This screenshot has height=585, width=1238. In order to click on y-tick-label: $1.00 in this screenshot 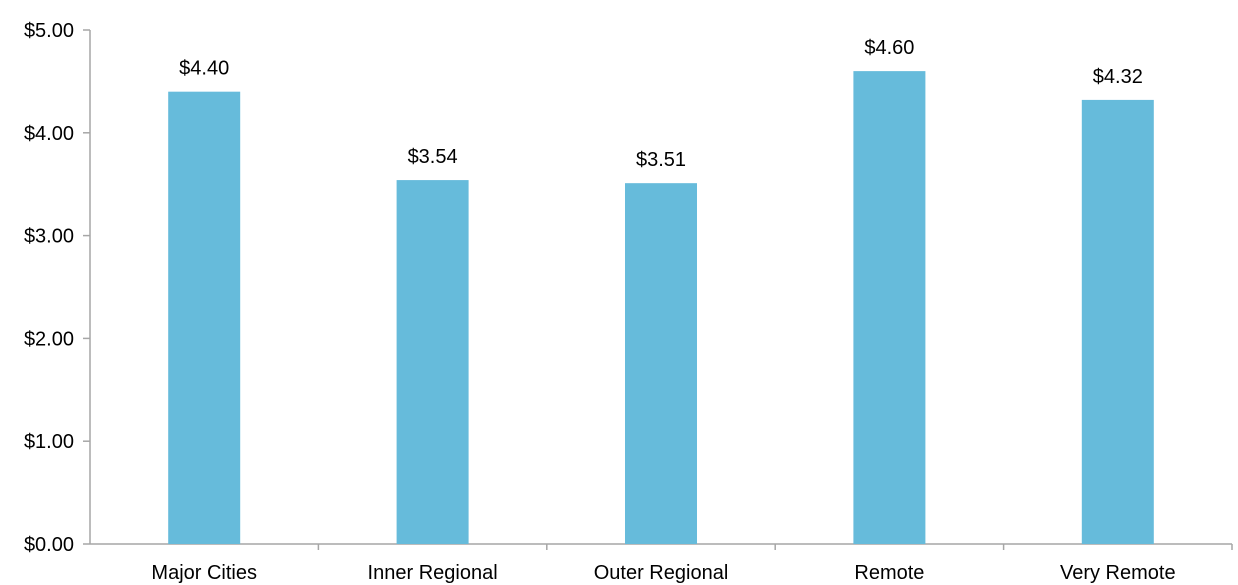, I will do `click(49, 442)`.